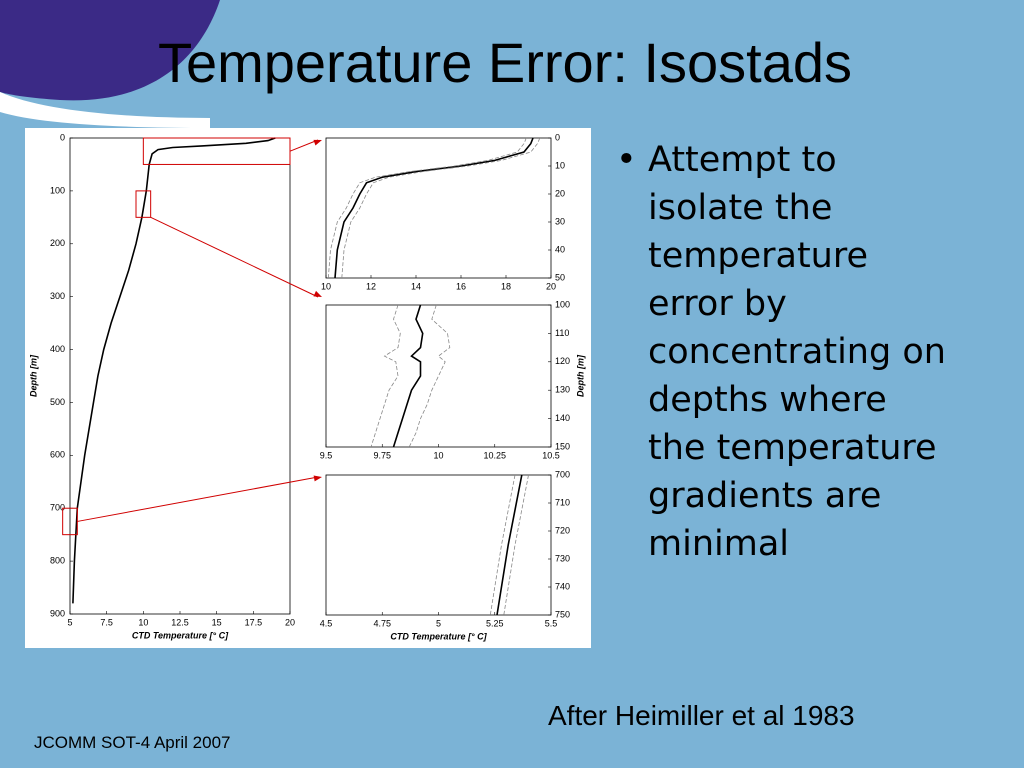 The width and height of the screenshot is (1024, 768). What do you see at coordinates (562, 614) in the screenshot?
I see `y-tick-label: 750` at bounding box center [562, 614].